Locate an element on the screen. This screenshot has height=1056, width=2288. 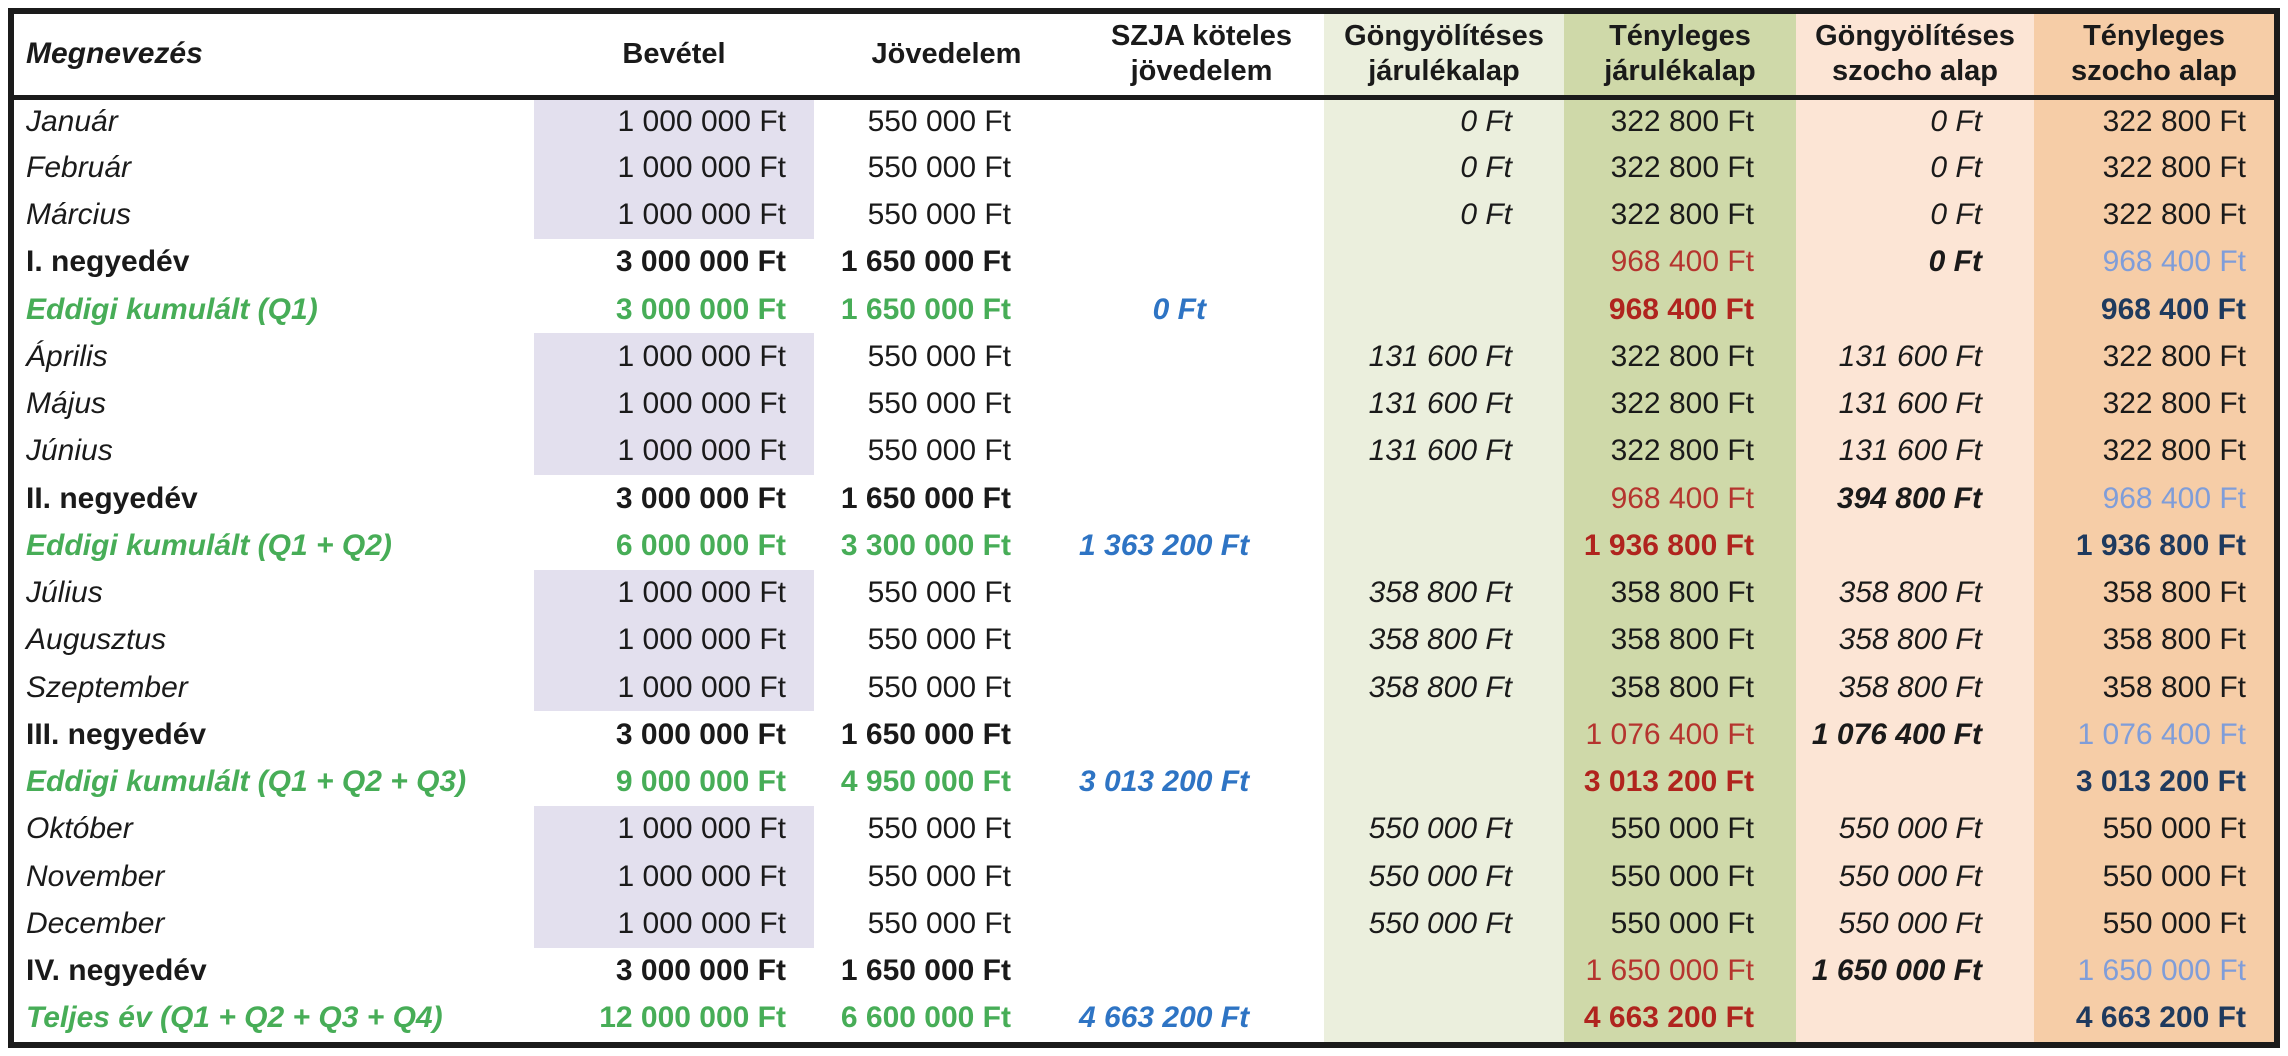
cell: 6 000 000 Ft is located at coordinates (700, 545).